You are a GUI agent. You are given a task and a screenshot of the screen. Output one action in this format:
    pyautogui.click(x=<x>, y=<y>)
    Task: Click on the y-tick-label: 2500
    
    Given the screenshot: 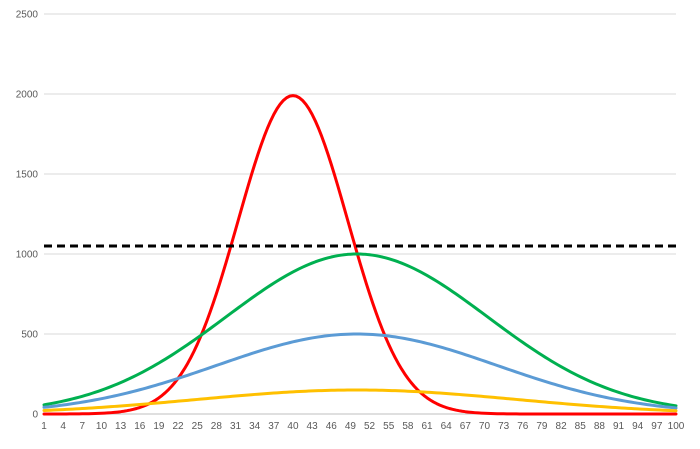 What is the action you would take?
    pyautogui.click(x=27, y=15)
    